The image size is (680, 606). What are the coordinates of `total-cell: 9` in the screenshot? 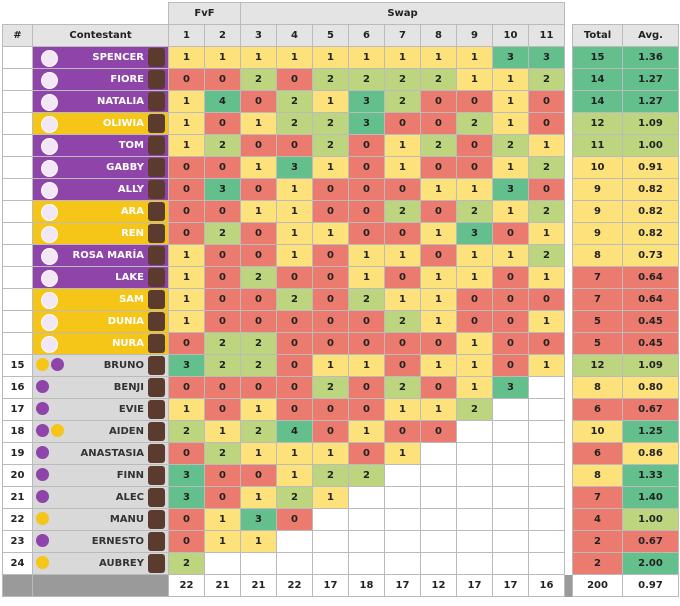 It's located at (597, 189).